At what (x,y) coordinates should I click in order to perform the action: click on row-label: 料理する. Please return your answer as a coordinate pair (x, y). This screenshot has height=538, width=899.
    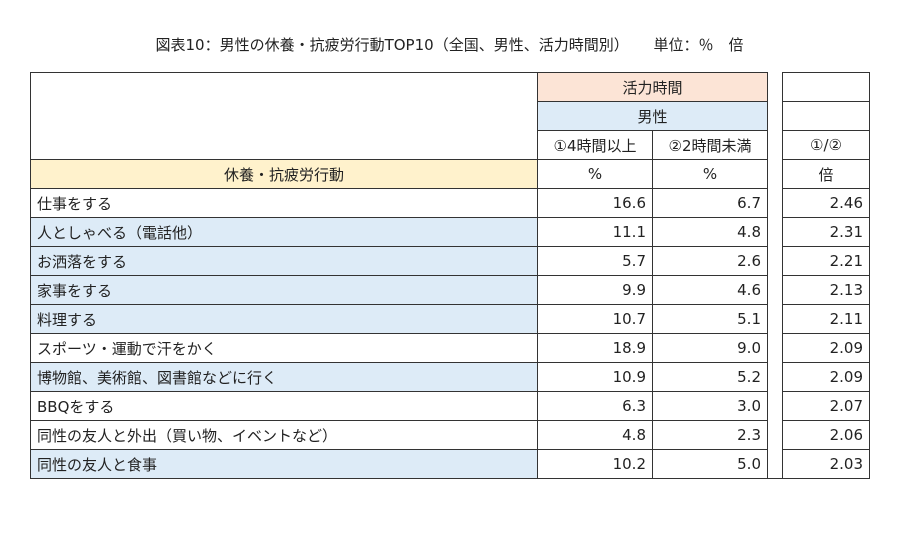
    Looking at the image, I should click on (284, 319).